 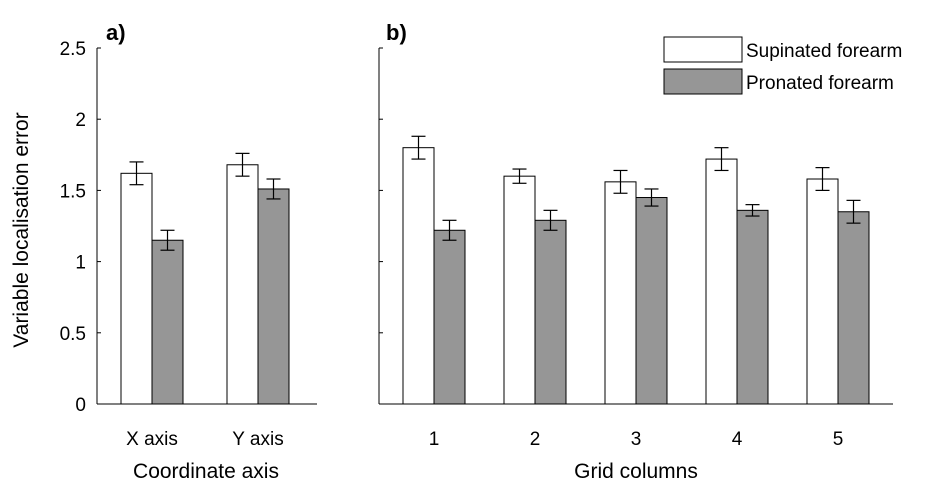 What do you see at coordinates (116, 32) in the screenshot?
I see `panel-a-label: a)` at bounding box center [116, 32].